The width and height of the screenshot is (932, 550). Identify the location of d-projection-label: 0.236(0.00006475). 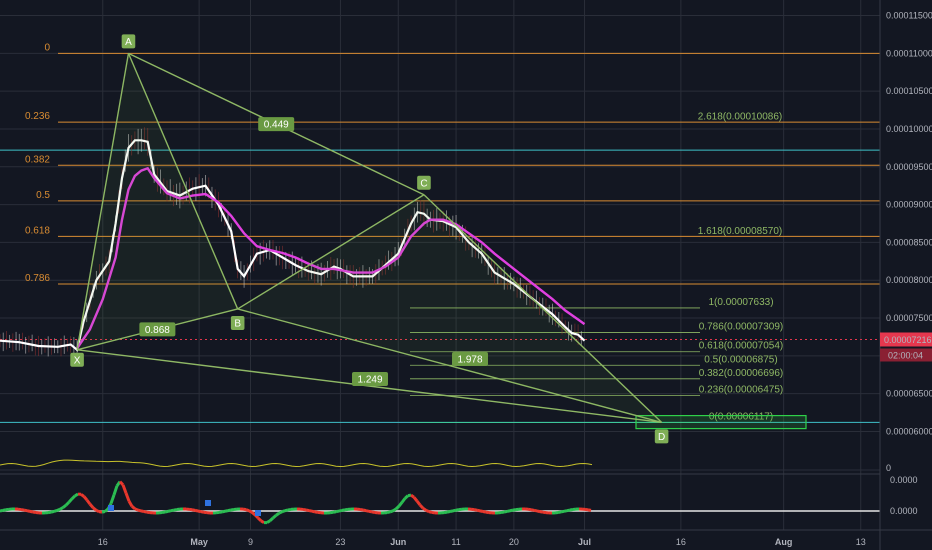
(741, 390).